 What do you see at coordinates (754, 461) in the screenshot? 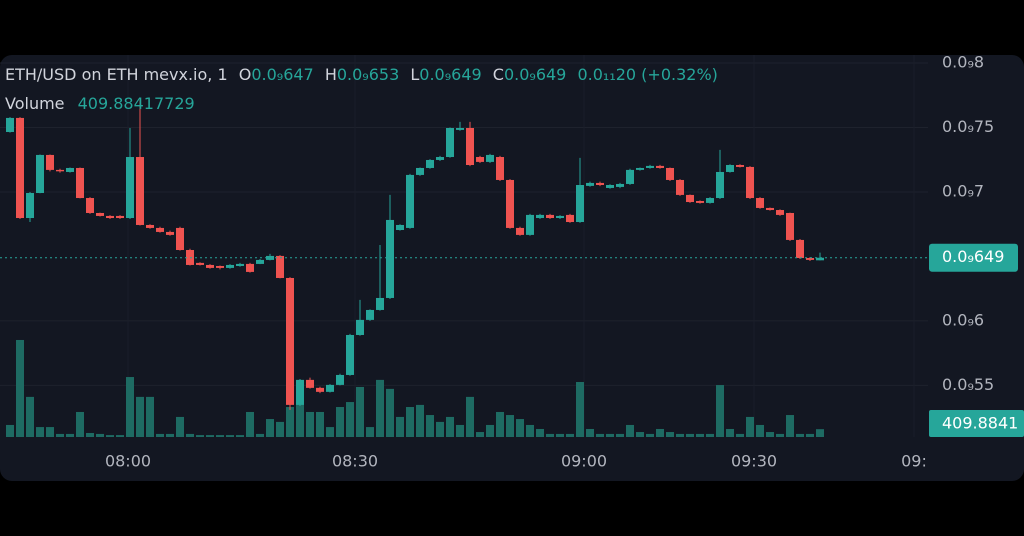
I see `x-tick-label: 09:30` at bounding box center [754, 461].